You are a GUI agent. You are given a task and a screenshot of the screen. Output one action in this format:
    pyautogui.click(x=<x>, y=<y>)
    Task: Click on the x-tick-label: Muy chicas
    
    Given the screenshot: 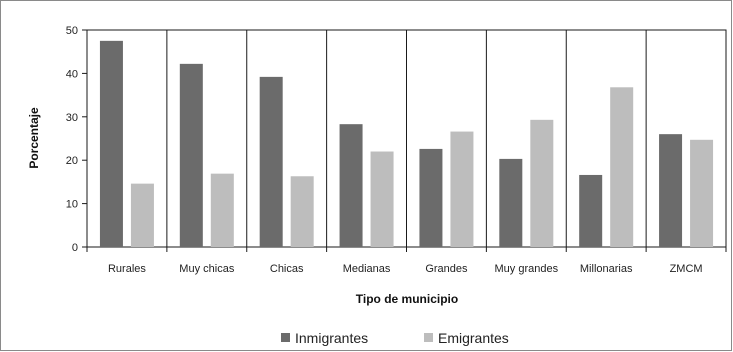 What is the action you would take?
    pyautogui.click(x=207, y=269)
    